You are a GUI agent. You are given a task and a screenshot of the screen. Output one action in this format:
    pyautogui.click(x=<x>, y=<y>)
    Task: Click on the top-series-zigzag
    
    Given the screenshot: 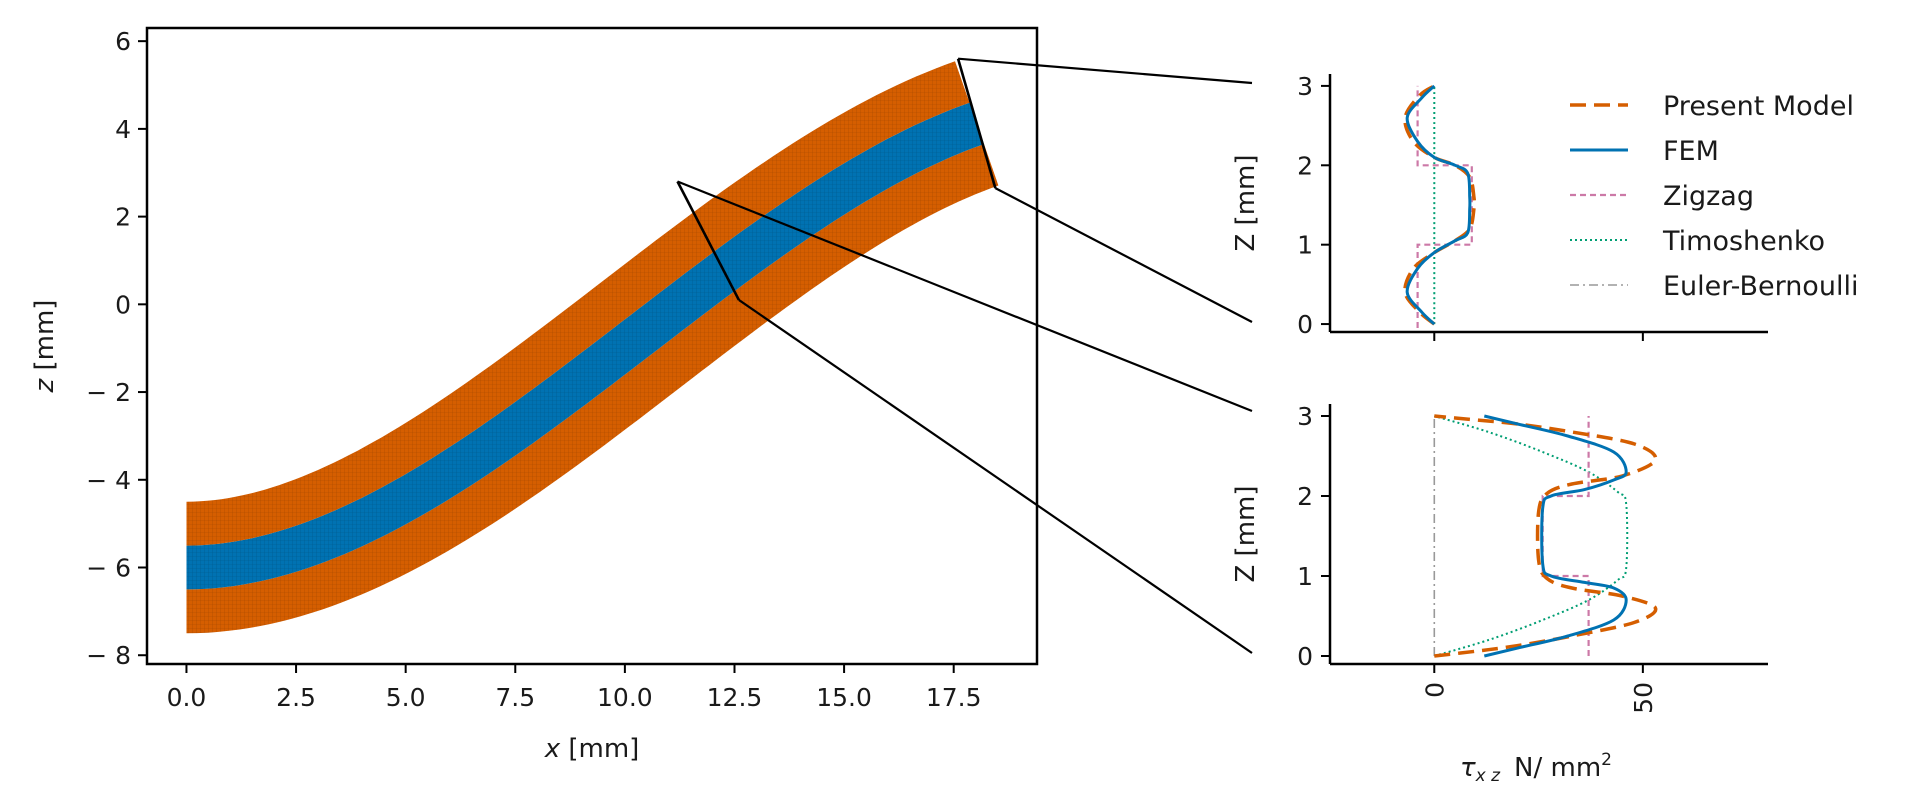 What is the action you would take?
    pyautogui.click(x=1444, y=206)
    